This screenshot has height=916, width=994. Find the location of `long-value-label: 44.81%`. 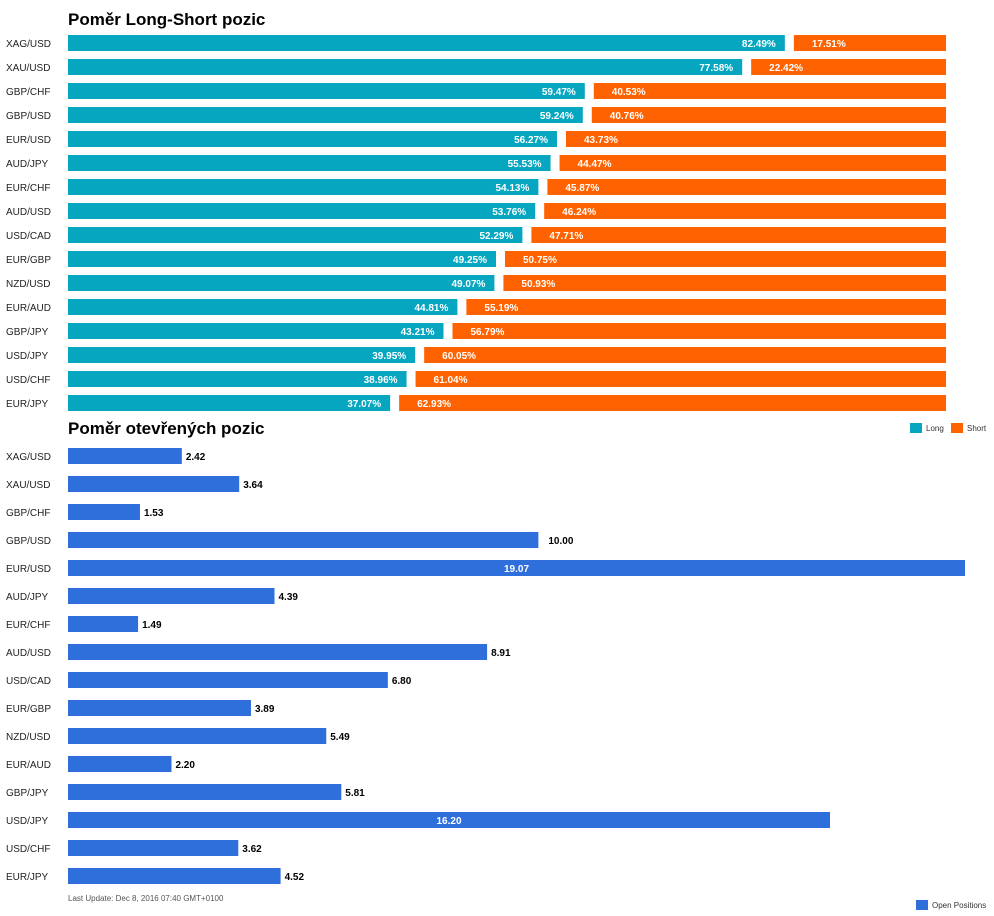

long-value-label: 44.81% is located at coordinates (431, 308).